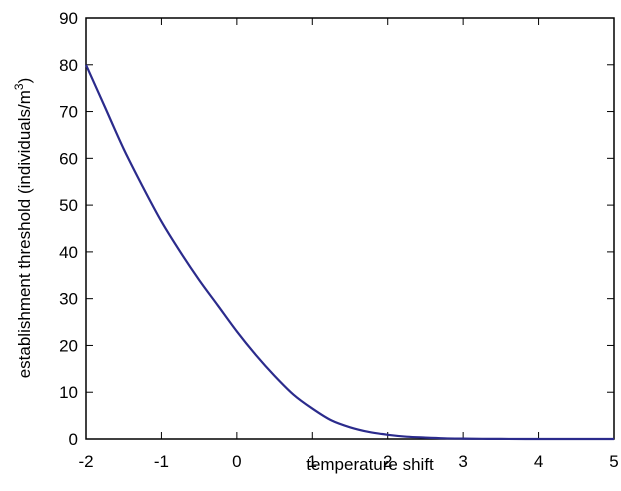  What do you see at coordinates (24, 234) in the screenshot?
I see `y-axis-label-main: establishment threshold (individuals/m` at bounding box center [24, 234].